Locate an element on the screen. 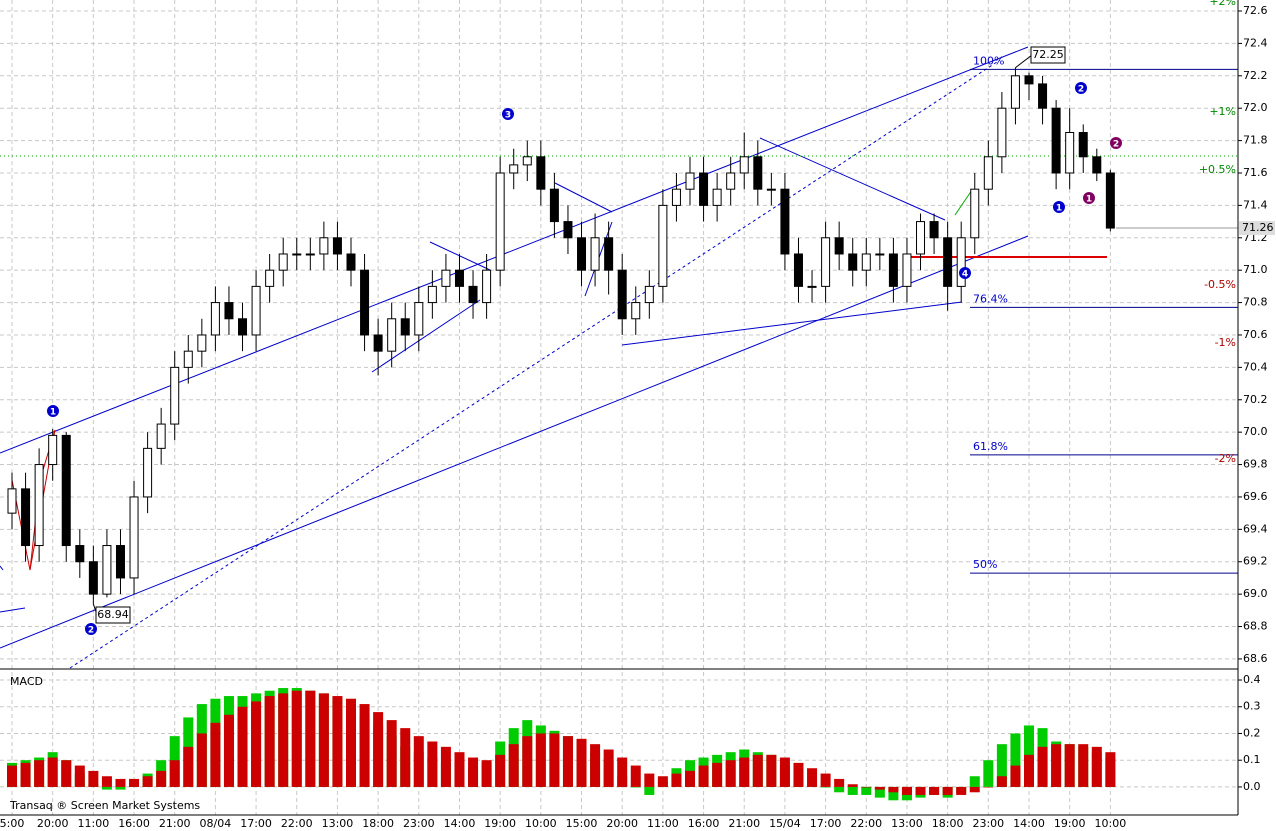 Image resolution: width=1276 pixels, height=831 pixels. red-zigzag is located at coordinates (33, 500).